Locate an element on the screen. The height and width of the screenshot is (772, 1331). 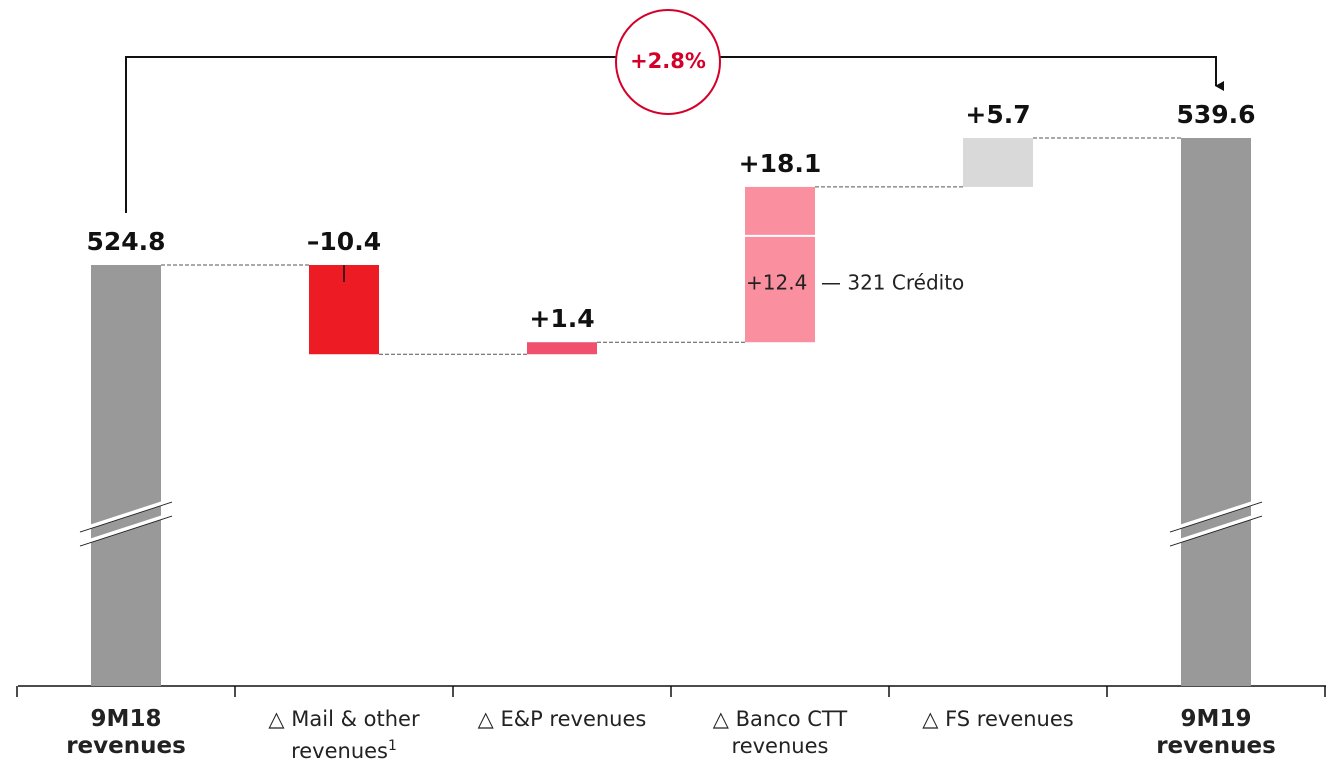
value-label: 539.6 is located at coordinates (1215, 114).